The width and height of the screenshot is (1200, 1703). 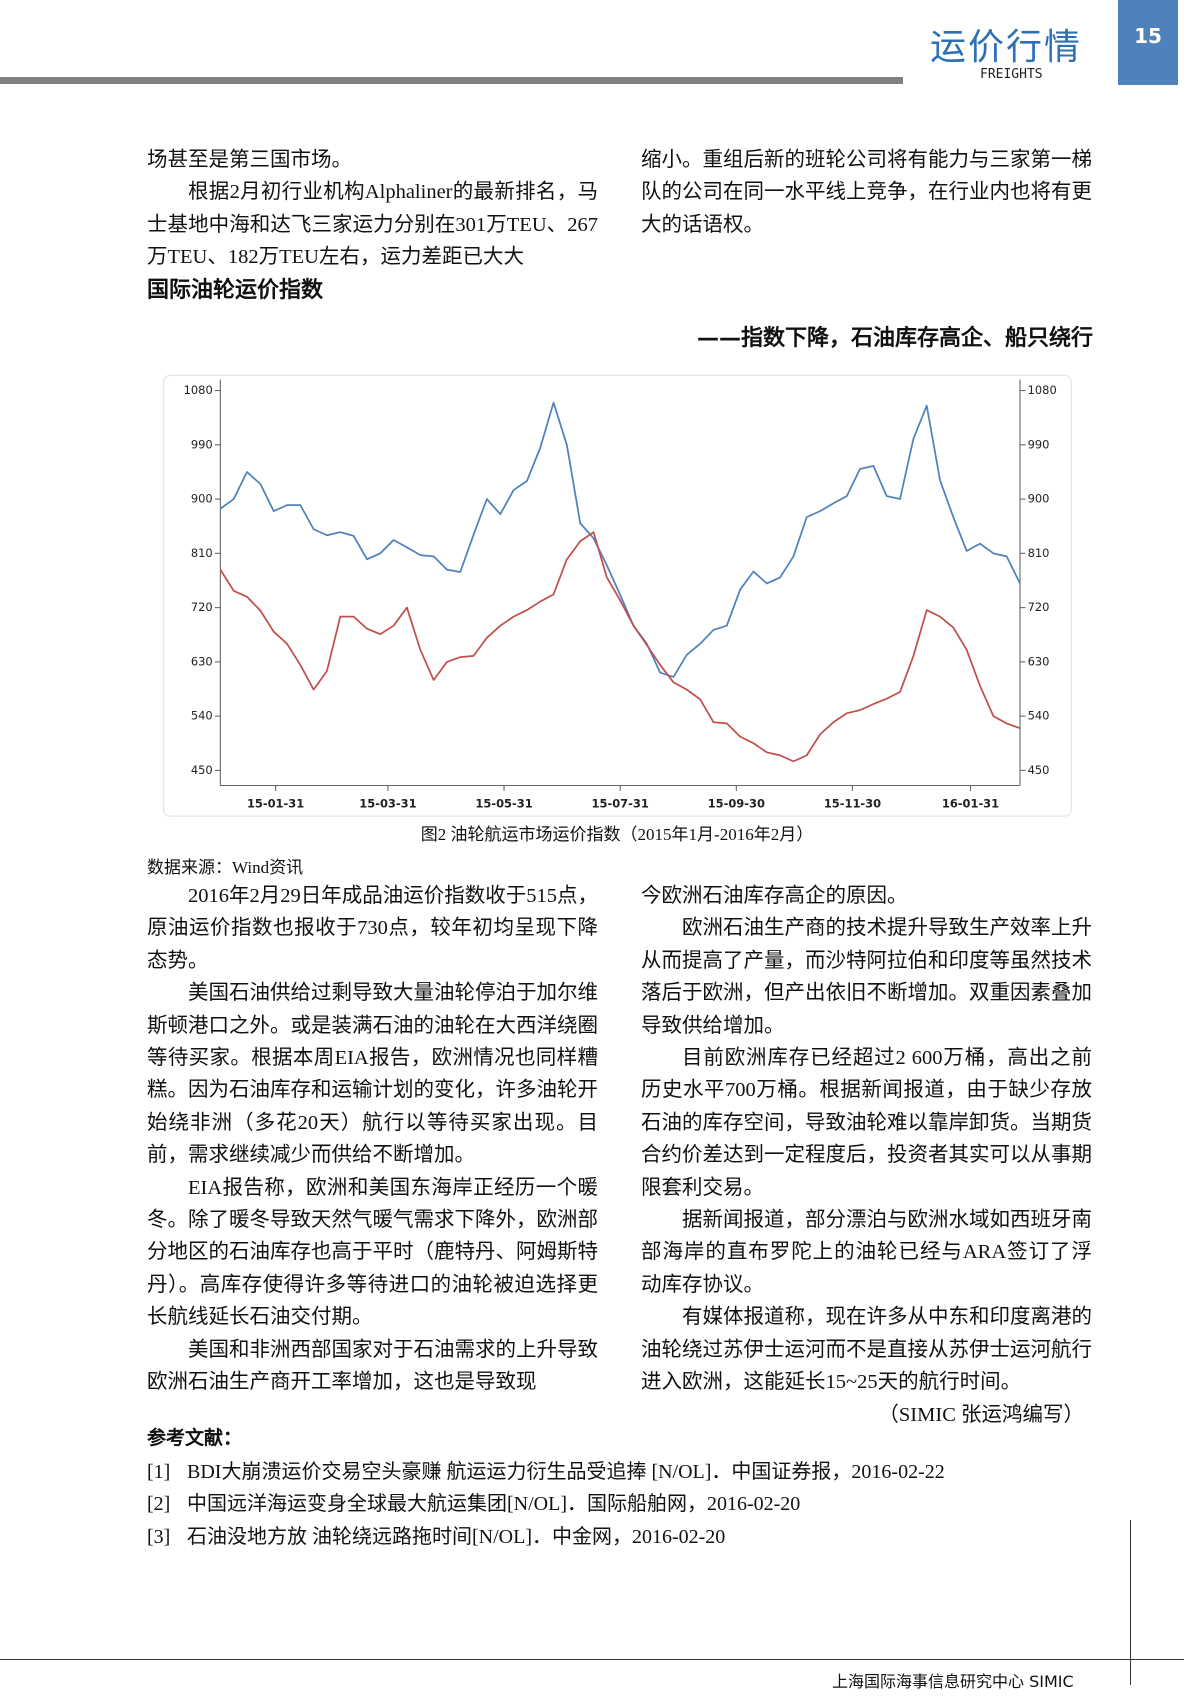 I want to click on reference-text: 中国远洋海运变身全球最大航运集团[N/OL]．国际船舶网，2016-02-20, so click(x=494, y=1504).